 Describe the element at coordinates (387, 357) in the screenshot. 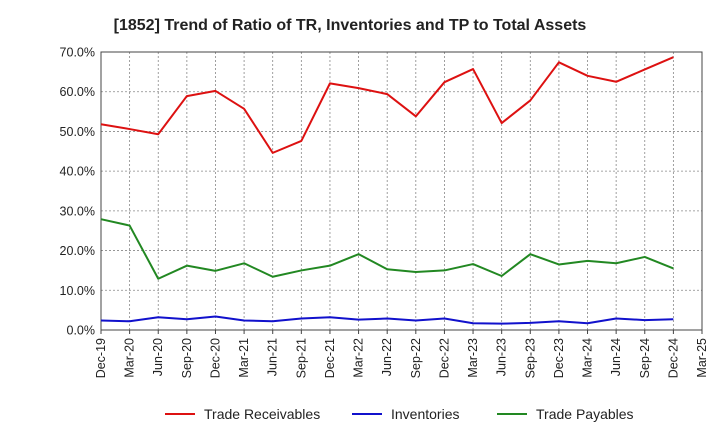

I see `x-tick-label: Jun-22` at that location.